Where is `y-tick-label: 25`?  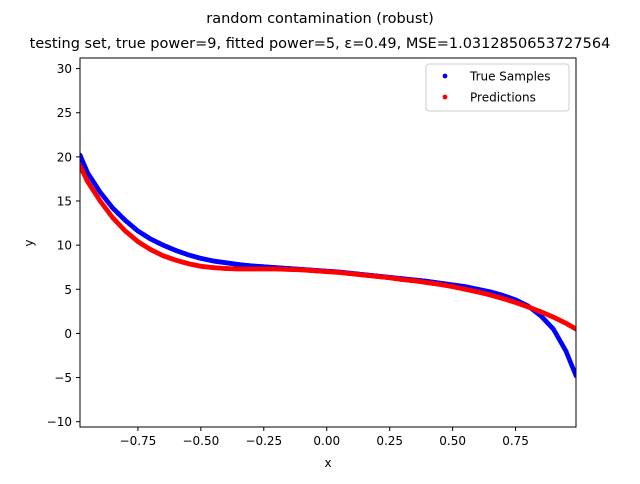 y-tick-label: 25 is located at coordinates (64, 113).